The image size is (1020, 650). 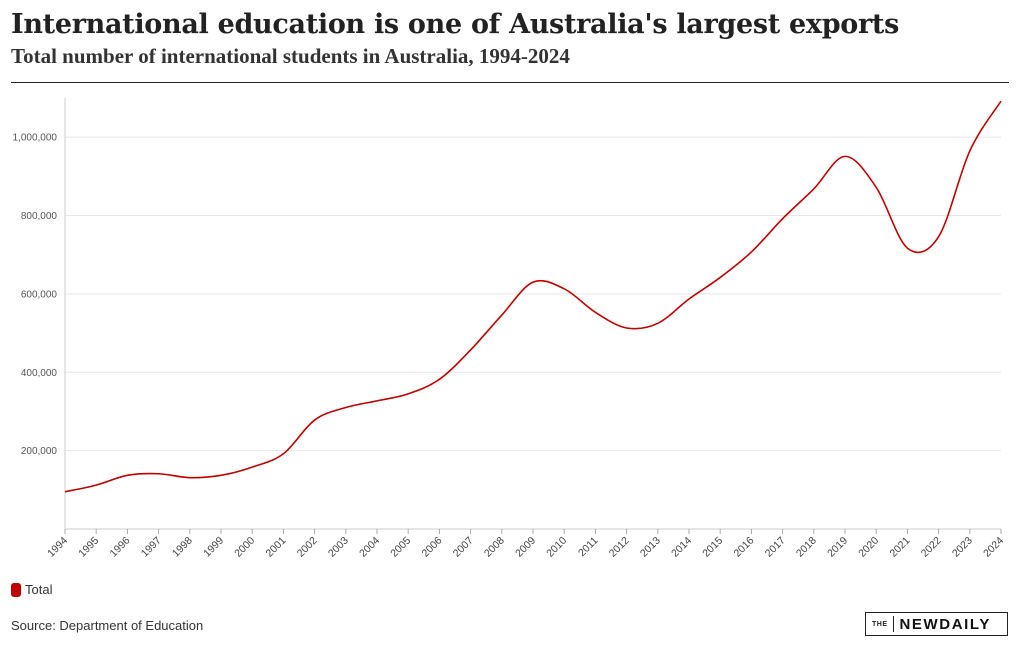 I want to click on x-tick-label: 1996, so click(x=120, y=547).